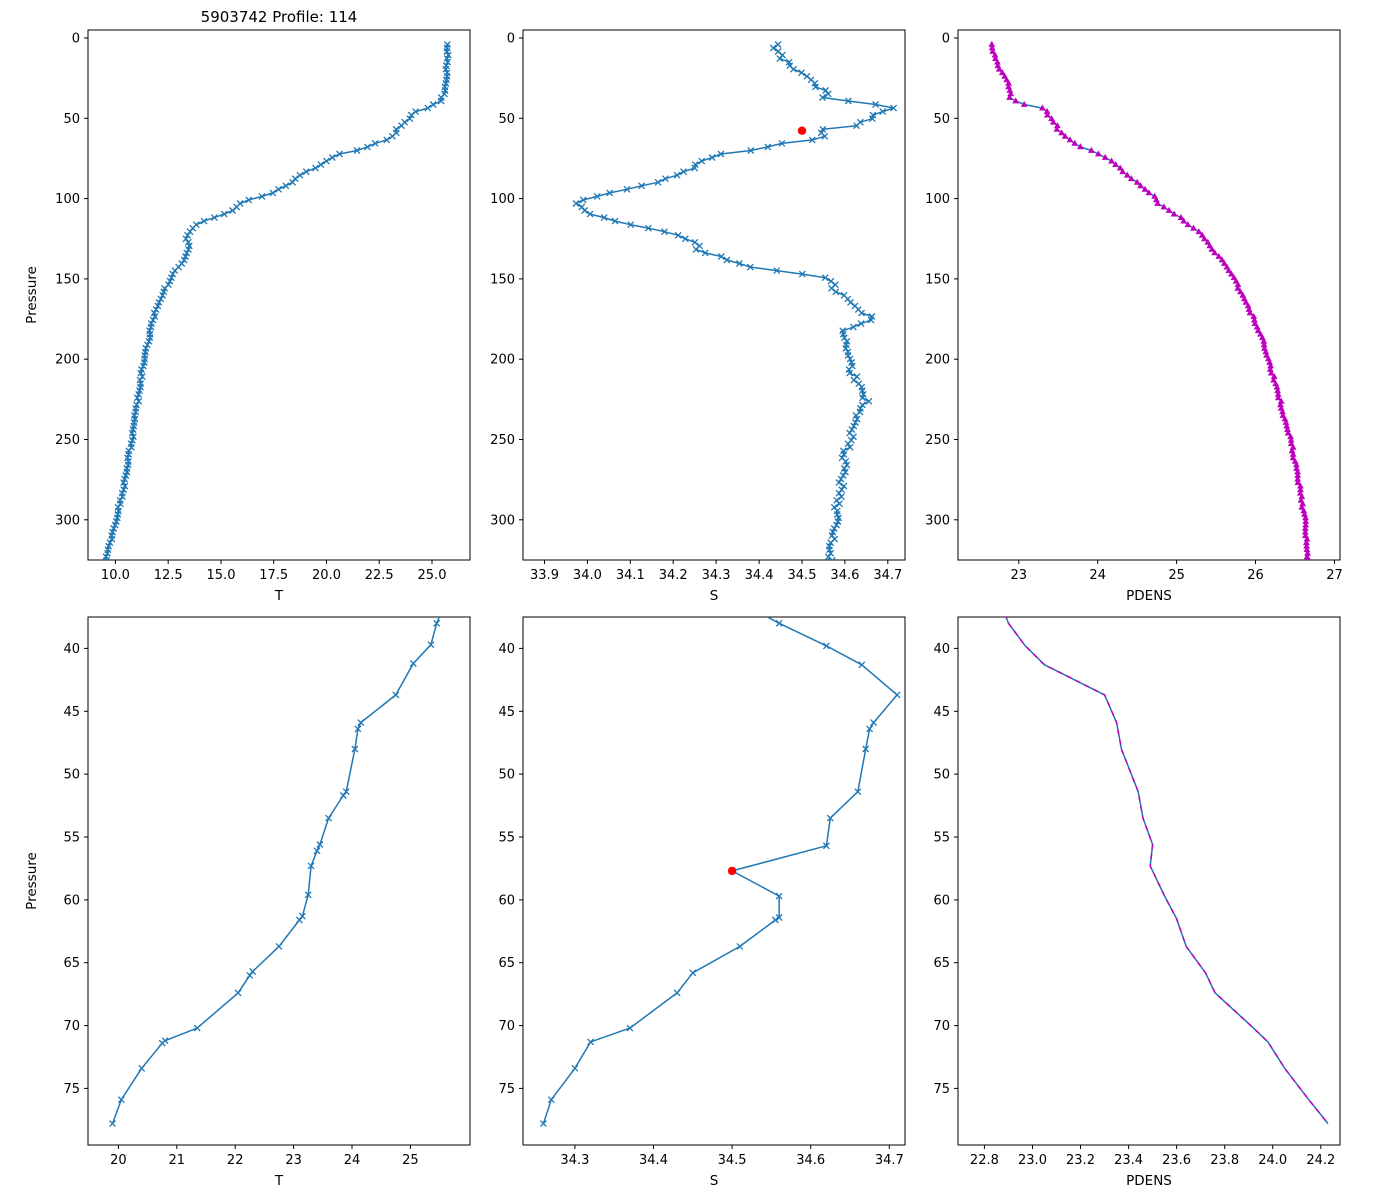 Image resolution: width=1400 pixels, height=1200 pixels. What do you see at coordinates (1032, 1160) in the screenshot?
I see `svg-text: 23.0` at bounding box center [1032, 1160].